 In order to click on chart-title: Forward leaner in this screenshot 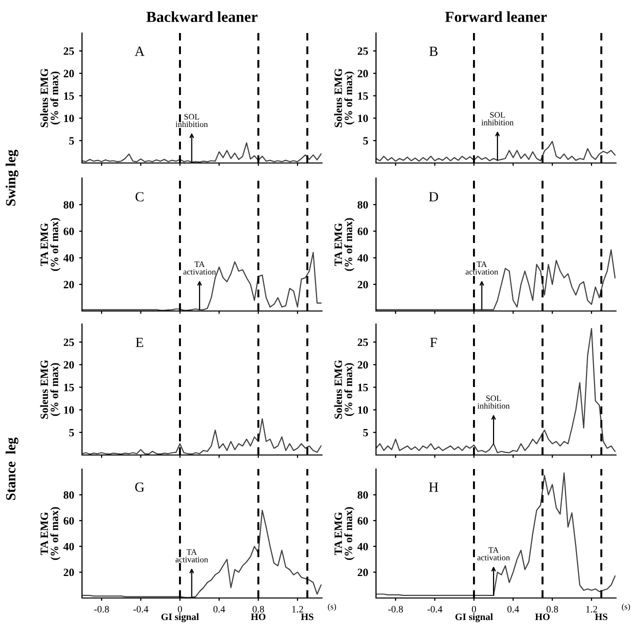, I will do `click(496, 16)`.